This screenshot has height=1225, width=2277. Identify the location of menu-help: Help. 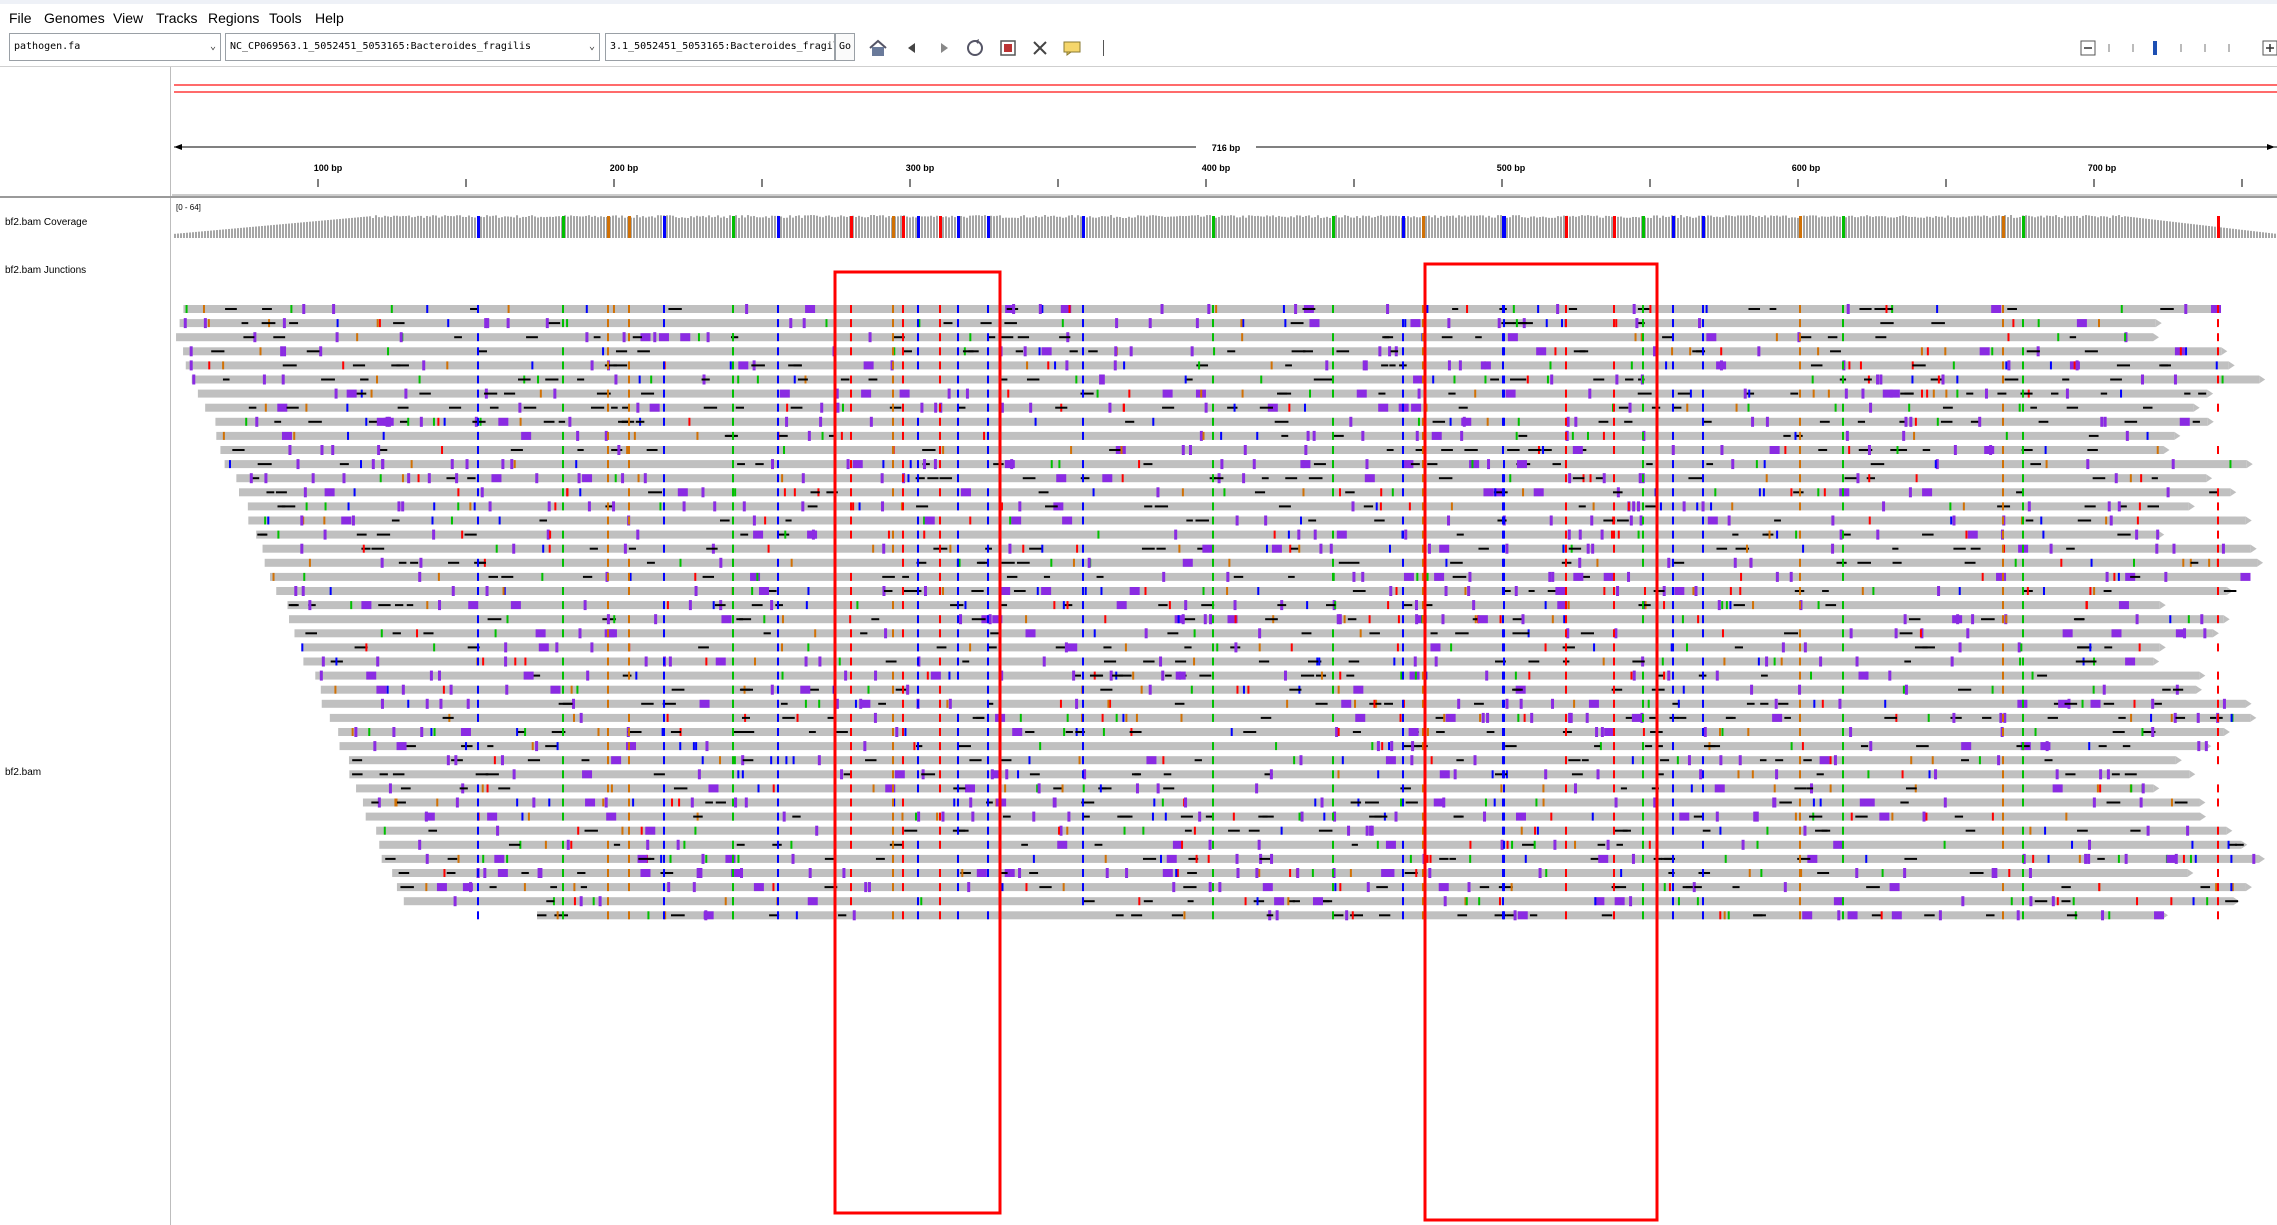
(329, 18).